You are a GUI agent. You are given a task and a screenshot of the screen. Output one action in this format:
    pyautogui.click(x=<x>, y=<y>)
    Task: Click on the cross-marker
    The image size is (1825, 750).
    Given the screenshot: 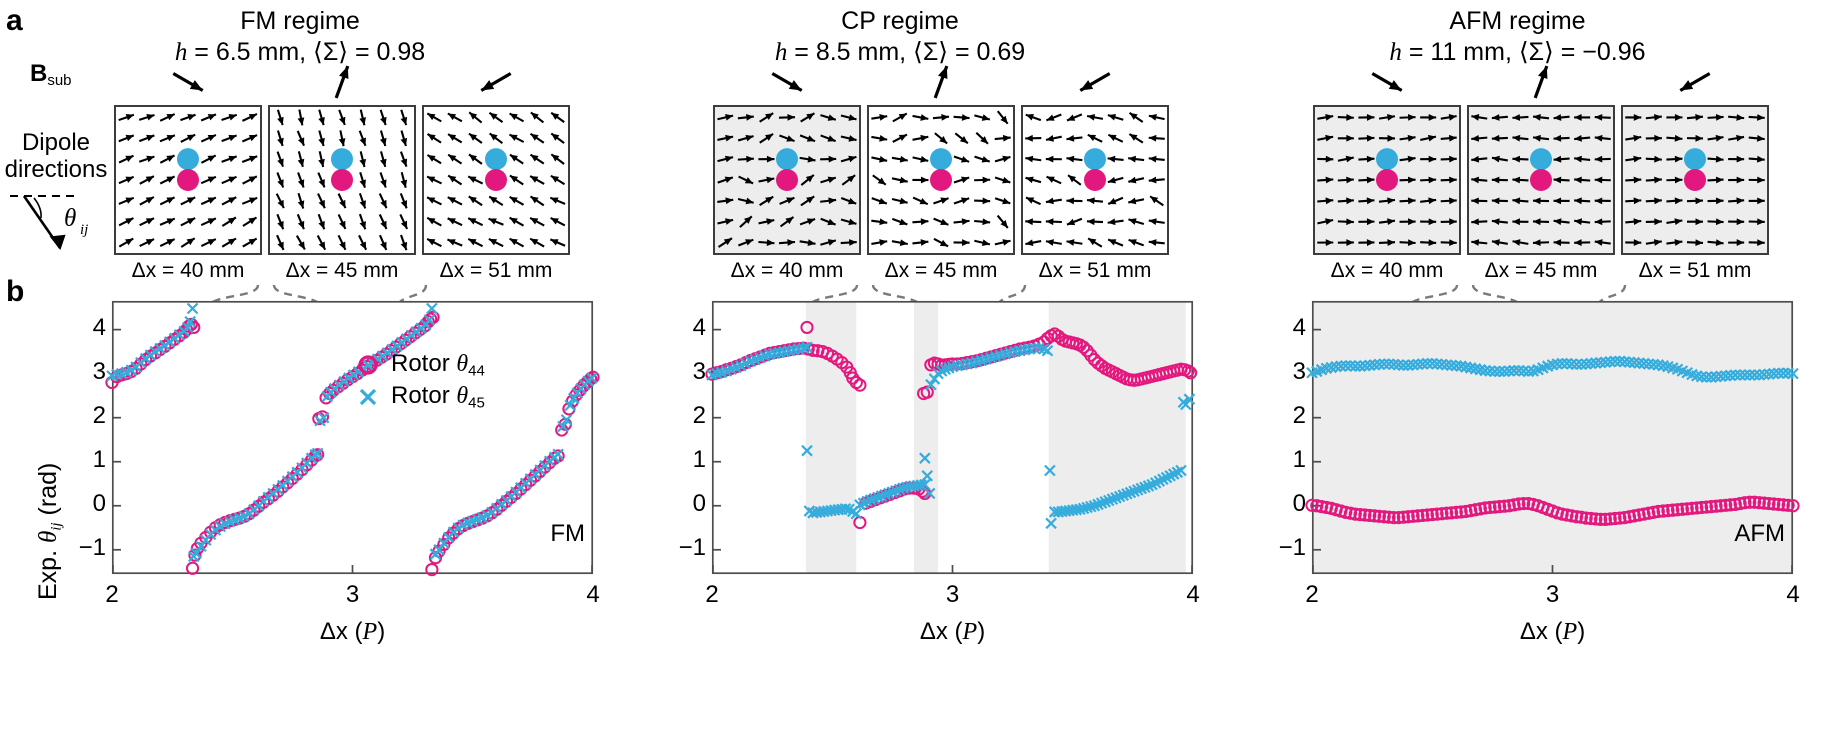 What is the action you would take?
    pyautogui.click(x=368, y=397)
    